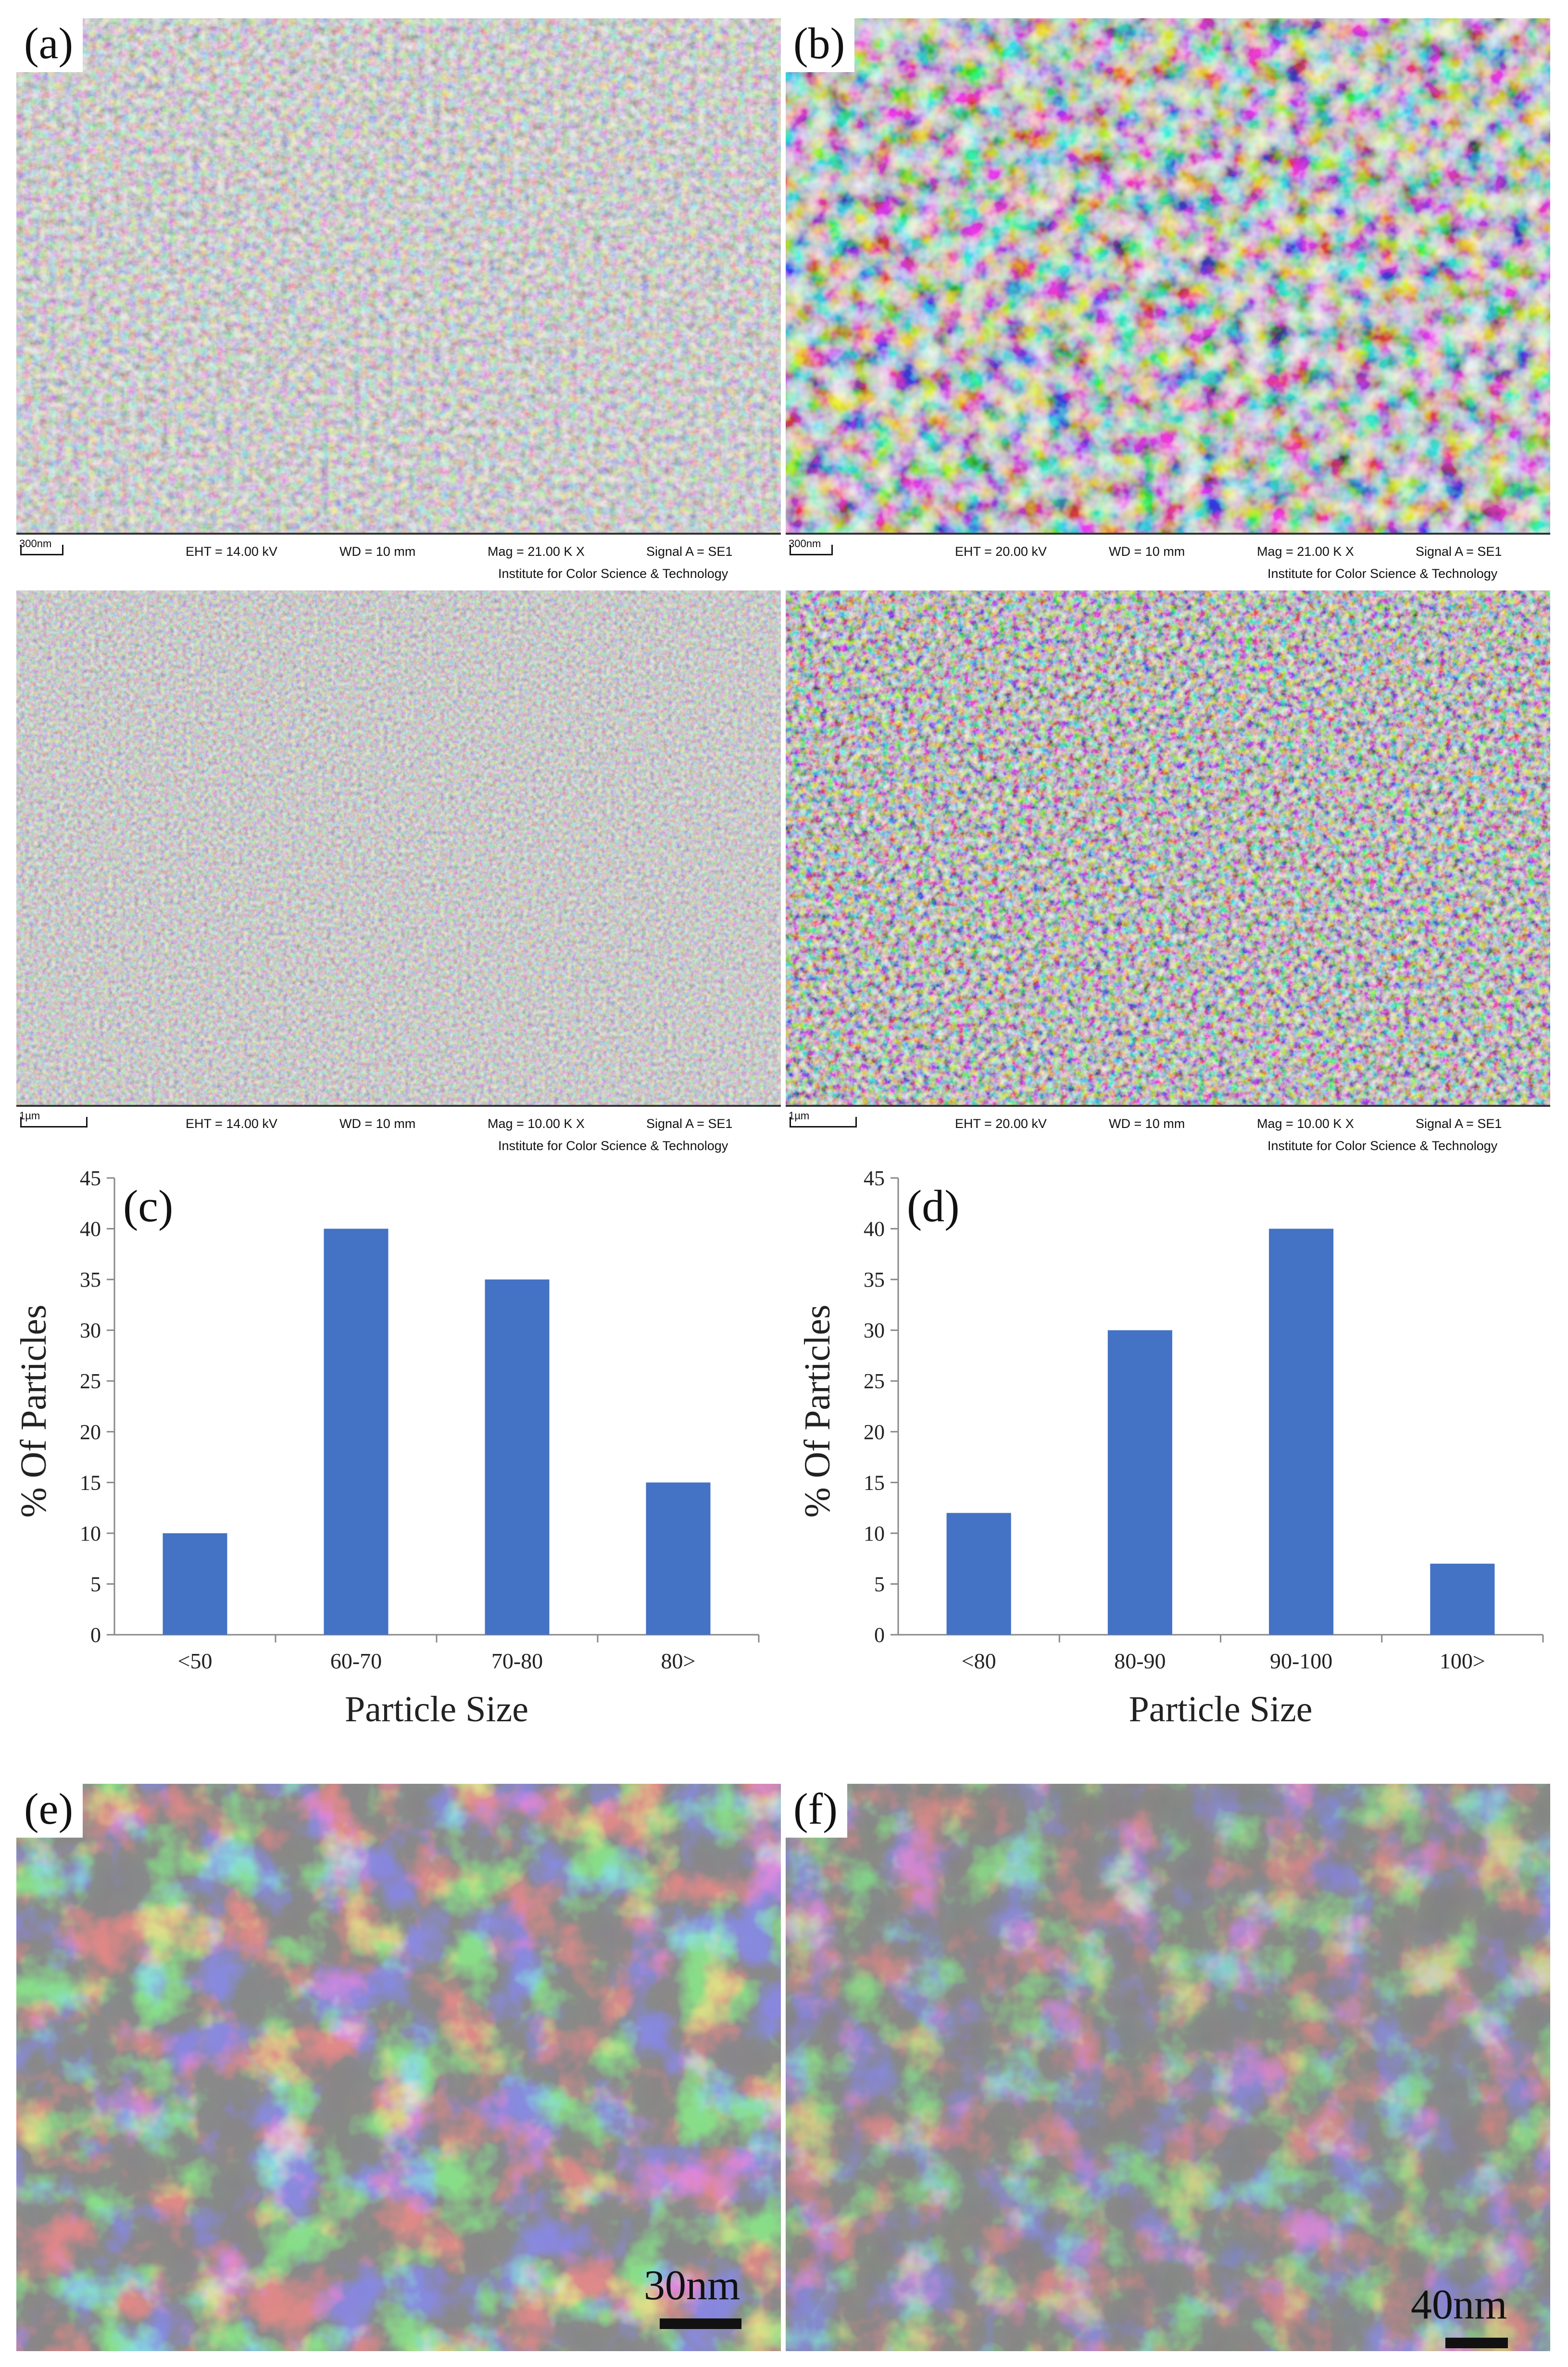  I want to click on sem-image-a, so click(398, 278).